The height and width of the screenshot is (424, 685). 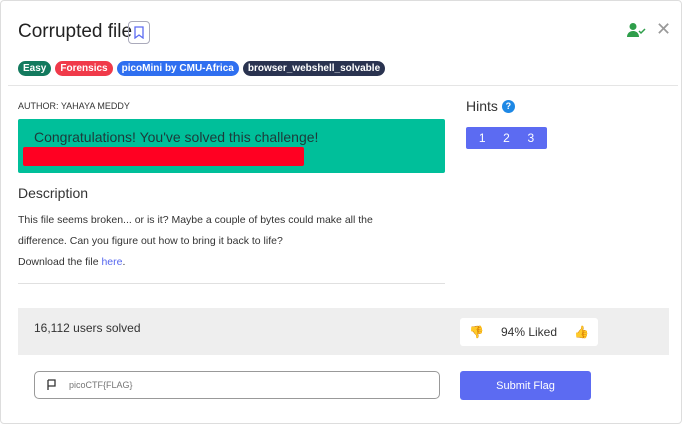 I want to click on hint-button-3: 3, so click(x=531, y=138).